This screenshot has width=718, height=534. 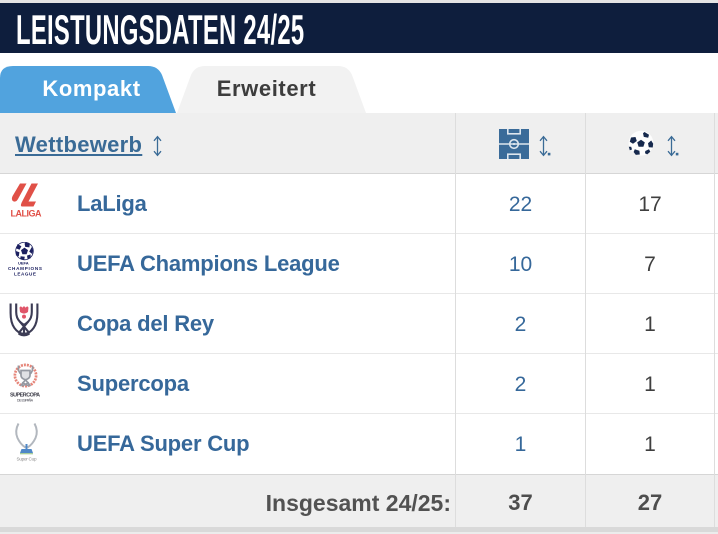 What do you see at coordinates (27, 214) in the screenshot?
I see `svg-text: LALIGA` at bounding box center [27, 214].